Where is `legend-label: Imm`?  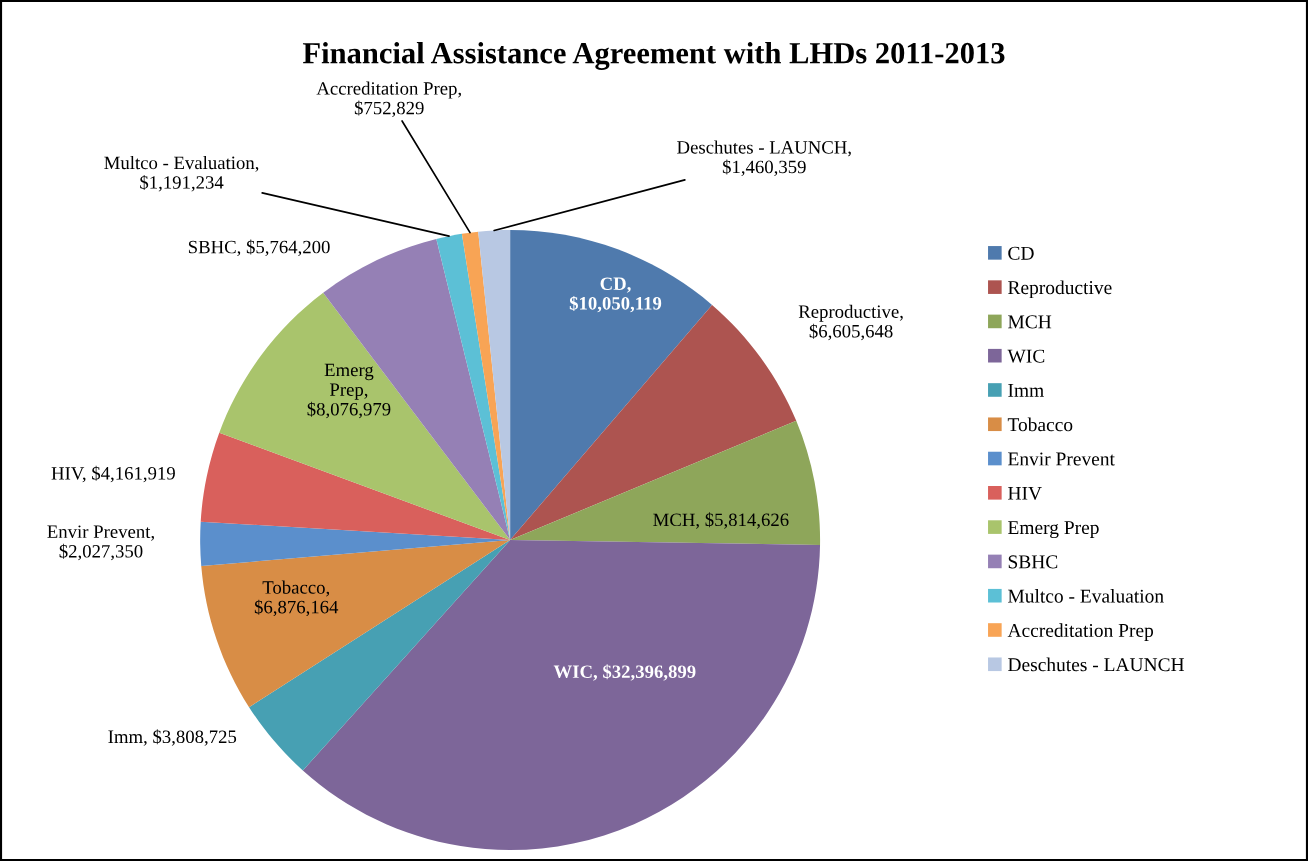 legend-label: Imm is located at coordinates (1026, 390).